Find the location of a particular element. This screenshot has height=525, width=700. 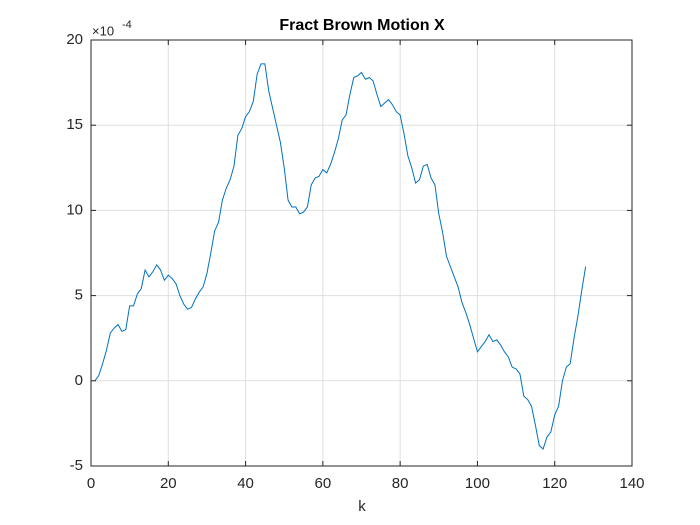

x-tick-label: 80 is located at coordinates (400, 483).